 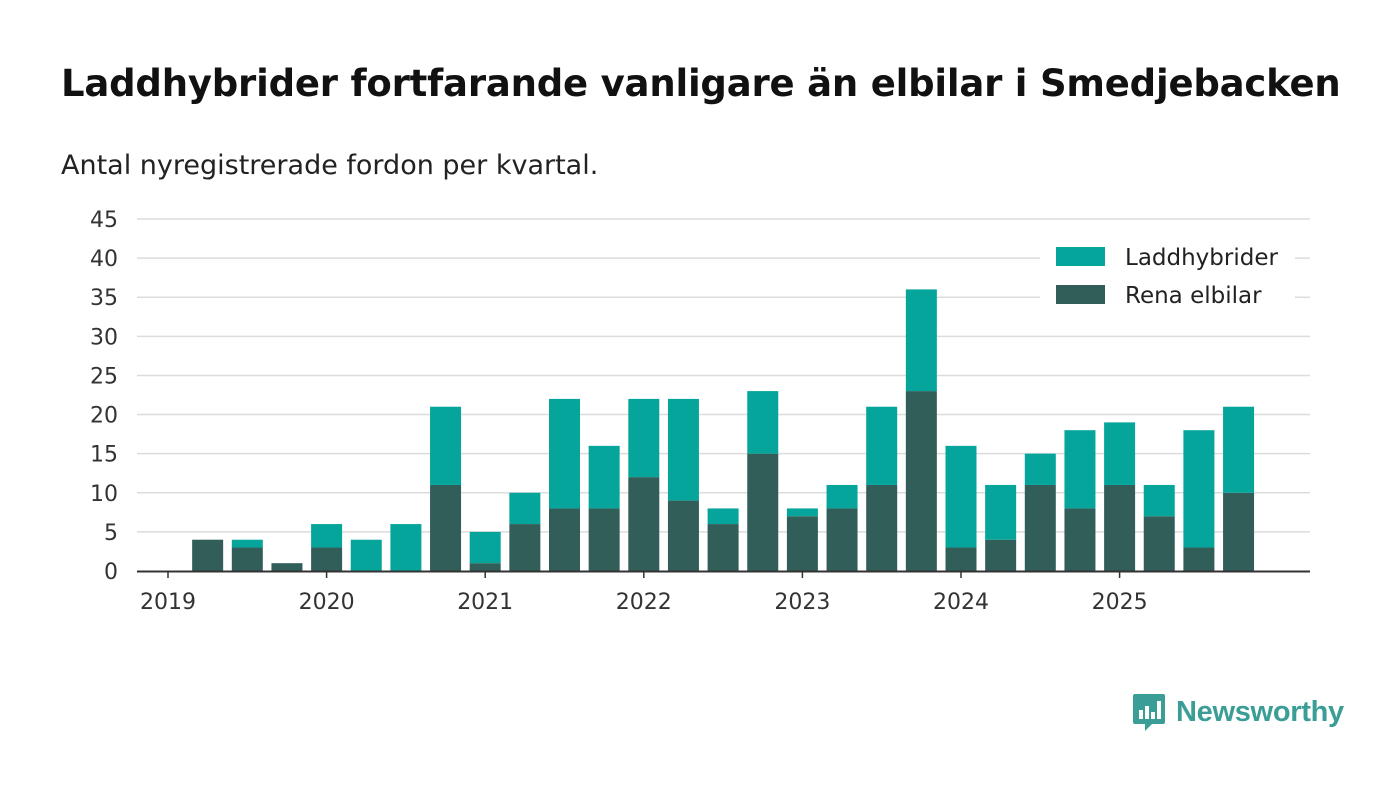 What do you see at coordinates (104, 455) in the screenshot?
I see `y-tick-label: 15` at bounding box center [104, 455].